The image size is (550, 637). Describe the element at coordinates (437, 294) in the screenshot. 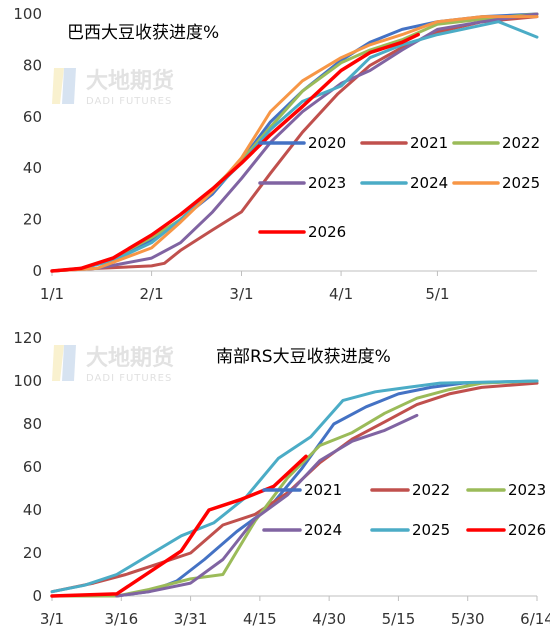

I see `x-tick-label: 5/1` at that location.